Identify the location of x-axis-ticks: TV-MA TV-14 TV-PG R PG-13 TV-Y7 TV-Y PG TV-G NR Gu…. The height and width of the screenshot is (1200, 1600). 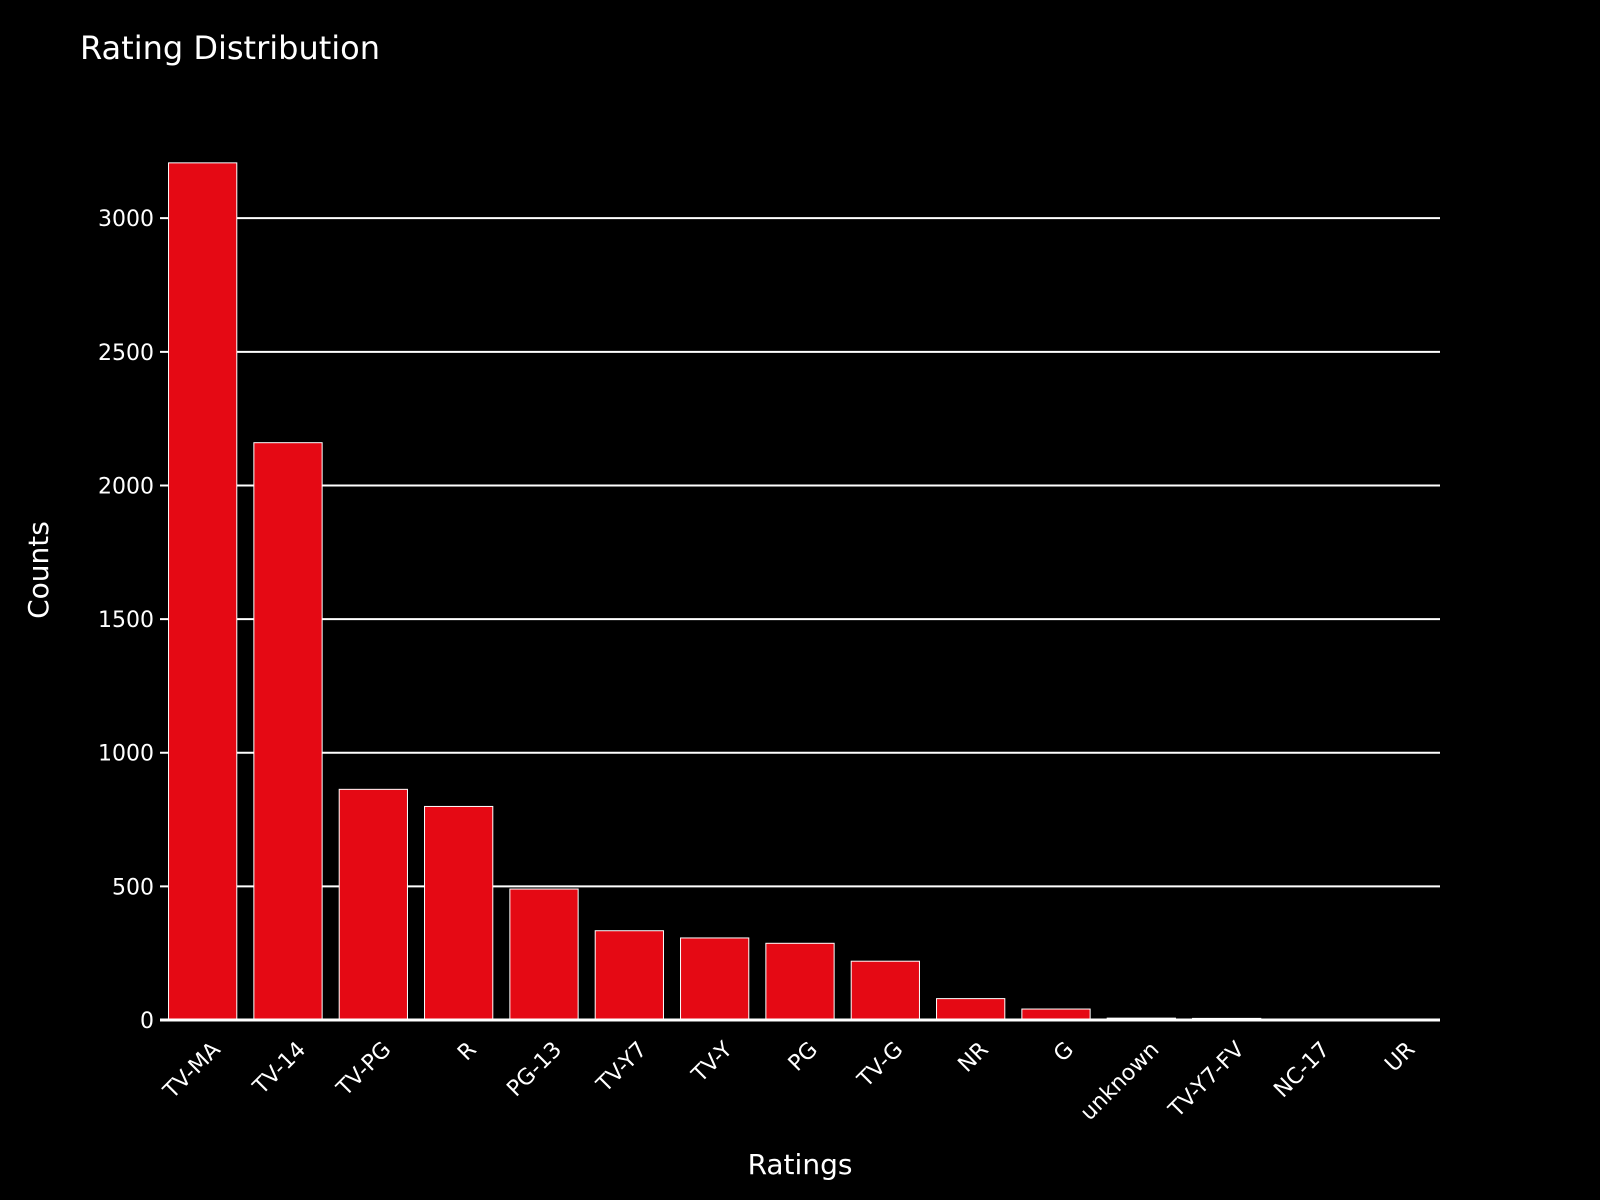
(789, 1081).